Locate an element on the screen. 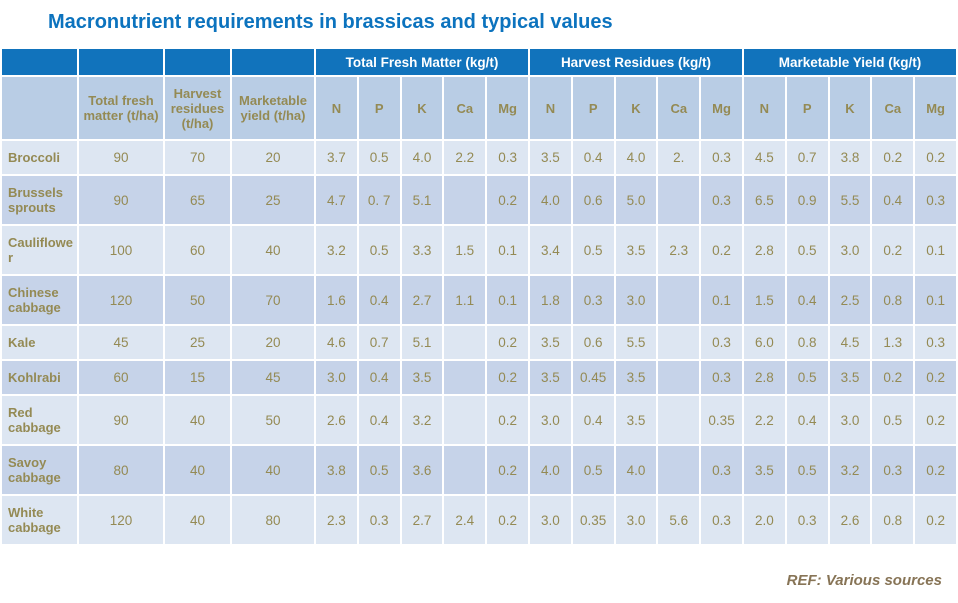 This screenshot has height=603, width=958. reference-note: REF: Various sources is located at coordinates (864, 580).